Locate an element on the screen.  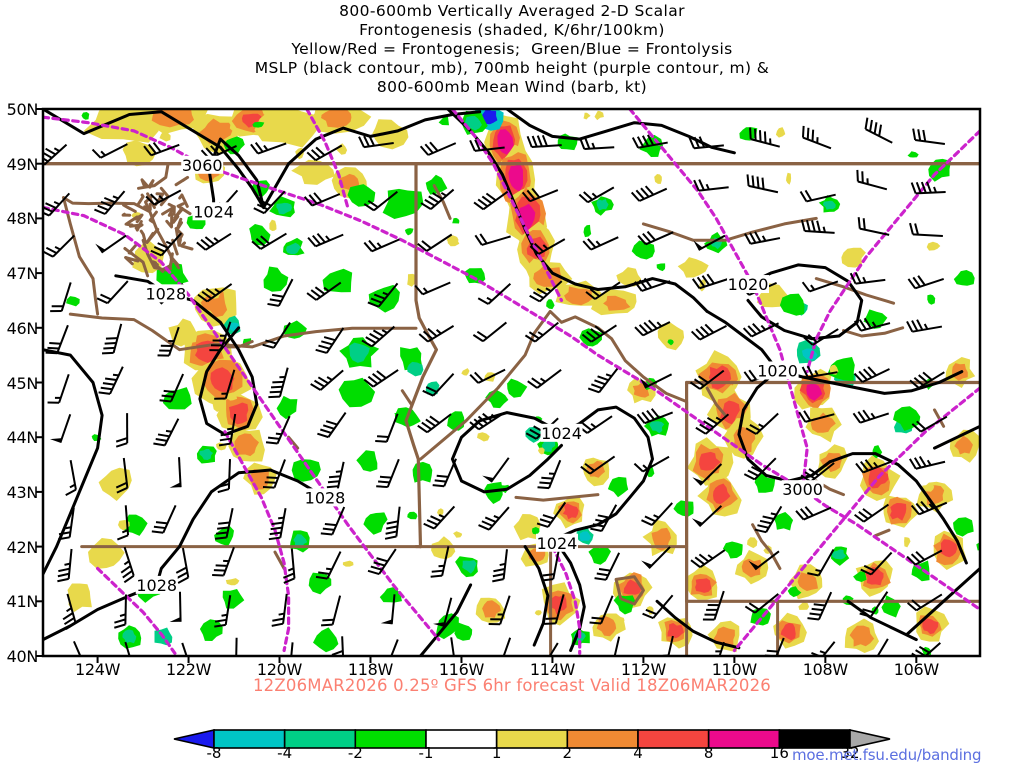
colorbar-tick--2: -2 is located at coordinates (355, 753).